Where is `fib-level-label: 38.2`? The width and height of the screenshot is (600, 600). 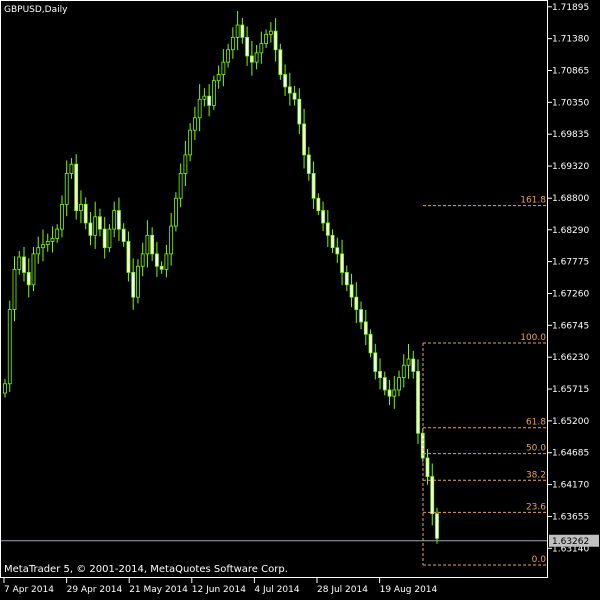
fib-level-label: 38.2 is located at coordinates (536, 475).